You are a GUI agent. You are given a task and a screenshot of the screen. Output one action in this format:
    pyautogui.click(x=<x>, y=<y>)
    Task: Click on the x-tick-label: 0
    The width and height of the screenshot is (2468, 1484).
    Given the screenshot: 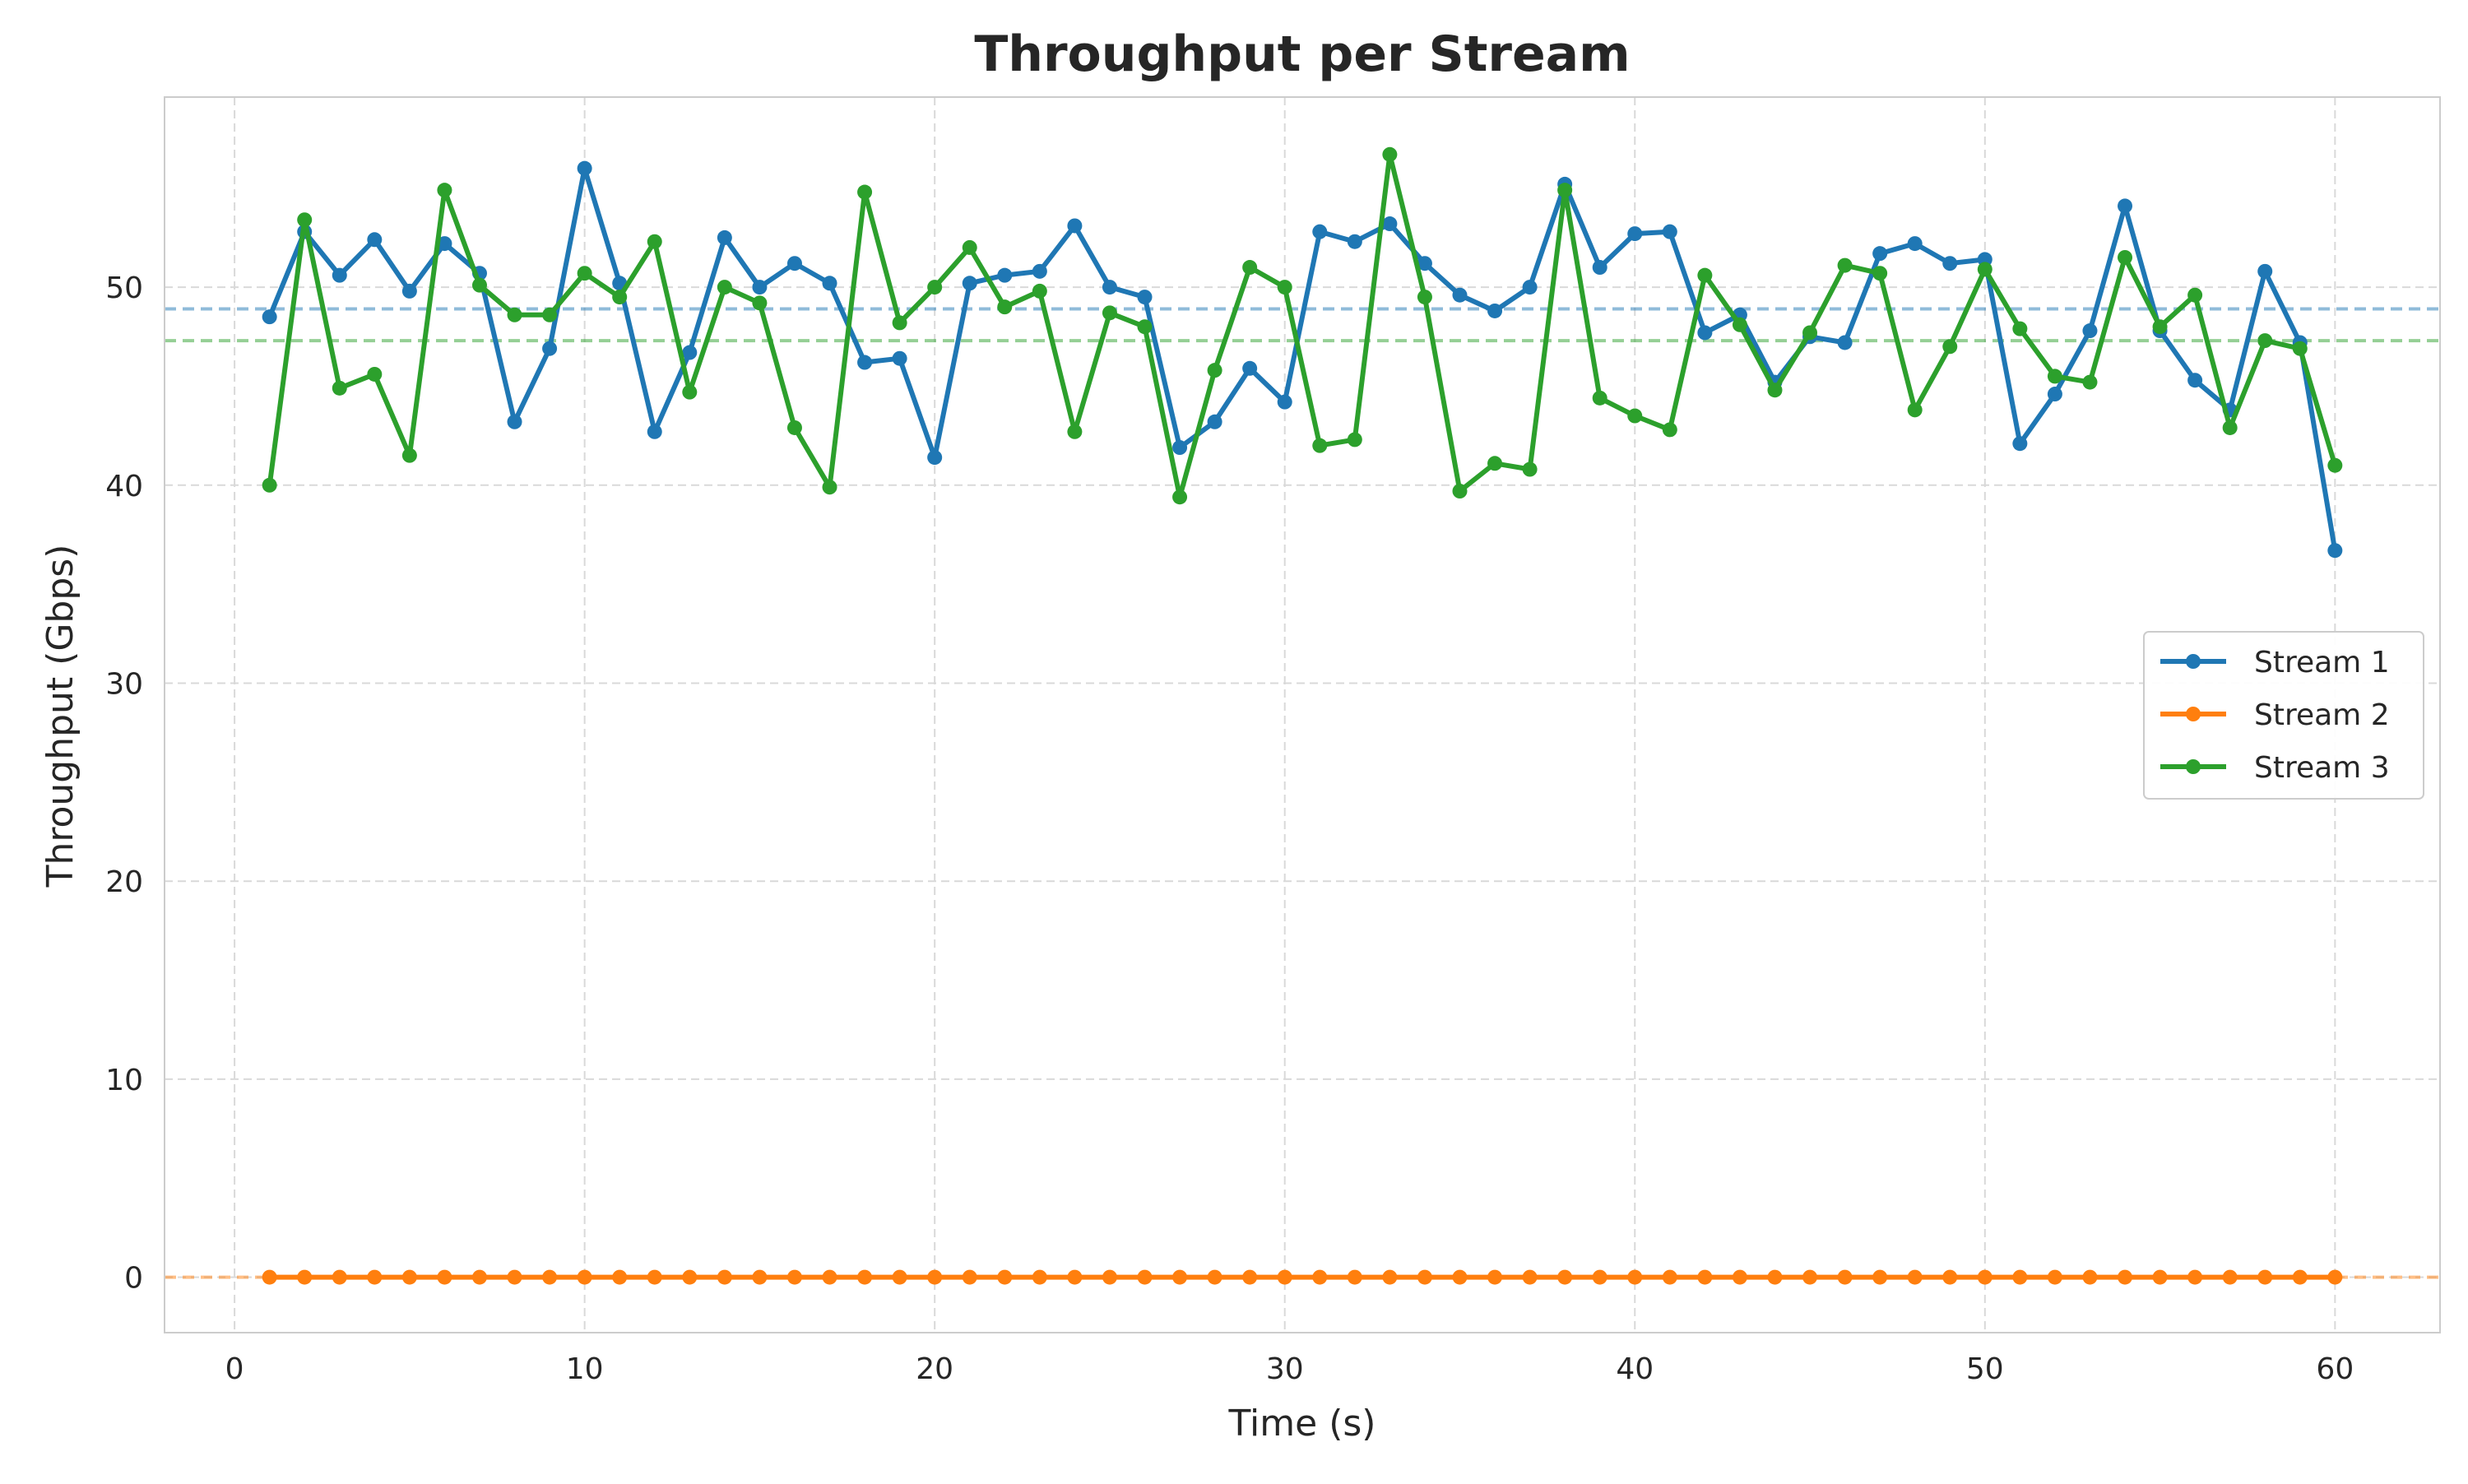 What is the action you would take?
    pyautogui.click(x=234, y=1369)
    